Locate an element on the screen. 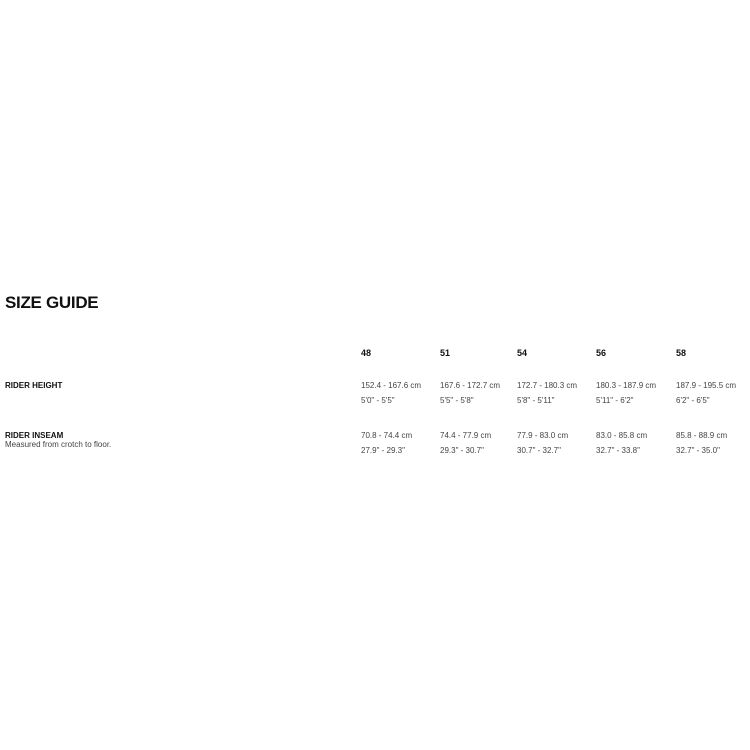 This screenshot has height=750, width=750. imperial-value: 5'8" - 5'11" is located at coordinates (536, 400).